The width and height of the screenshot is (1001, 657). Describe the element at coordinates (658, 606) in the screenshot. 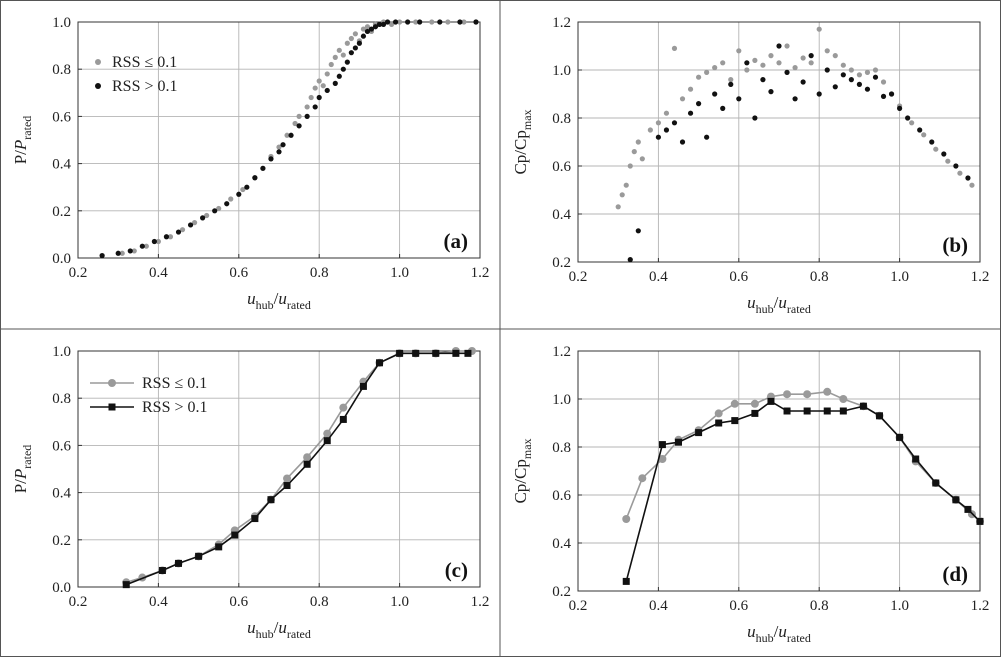

I see `x-tick-label: 0.4` at that location.